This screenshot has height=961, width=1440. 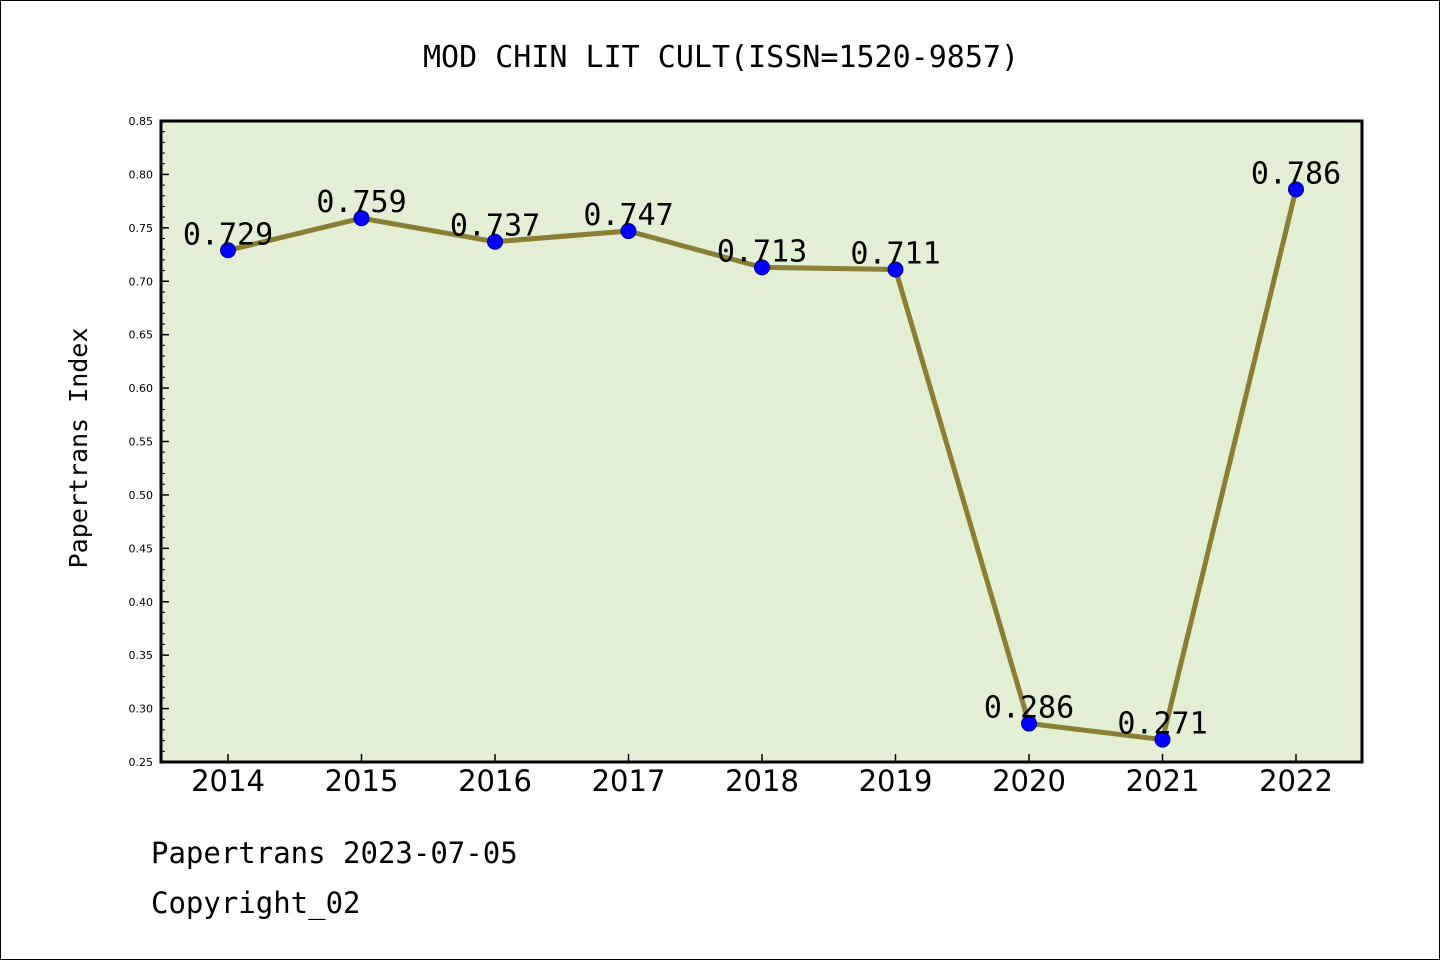 What do you see at coordinates (334, 853) in the screenshot?
I see `source-date-text: Papertrans 2023-07-05` at bounding box center [334, 853].